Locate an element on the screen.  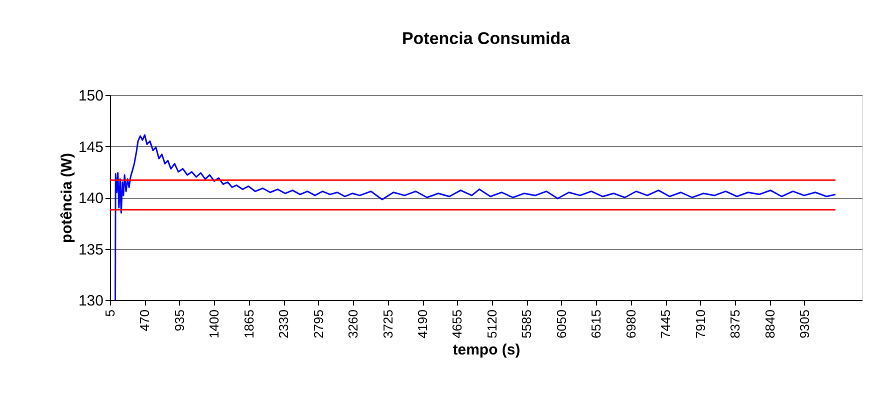
x-tick-label: 935 is located at coordinates (179, 321).